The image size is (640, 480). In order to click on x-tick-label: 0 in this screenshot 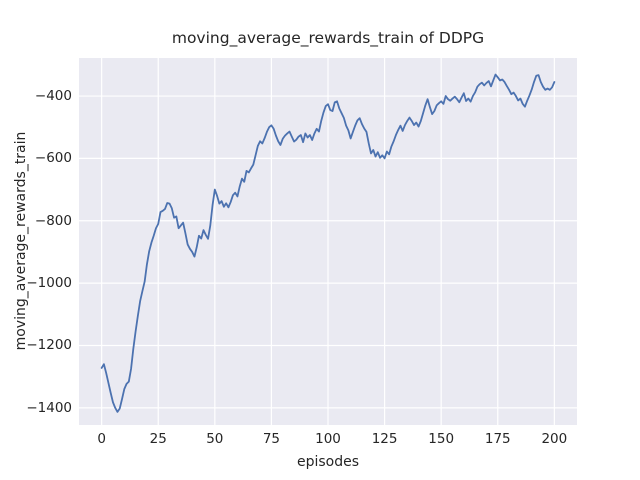, I will do `click(101, 439)`.